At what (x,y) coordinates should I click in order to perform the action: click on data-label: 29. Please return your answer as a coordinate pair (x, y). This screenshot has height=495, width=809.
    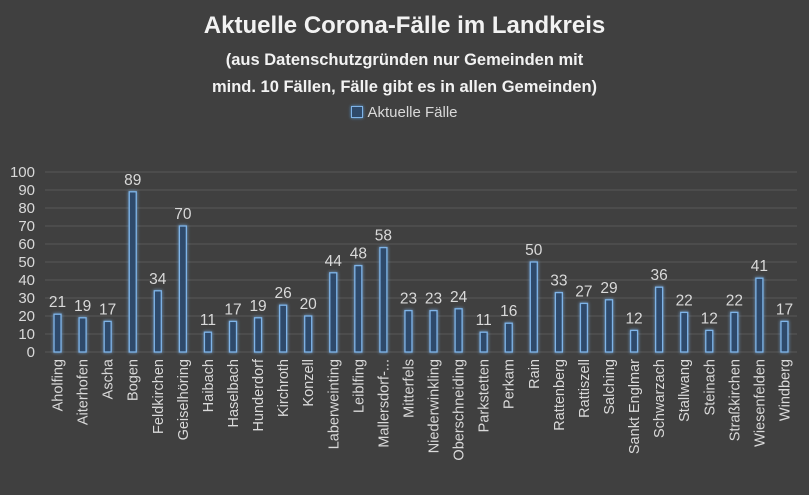
    Looking at the image, I should click on (608, 288).